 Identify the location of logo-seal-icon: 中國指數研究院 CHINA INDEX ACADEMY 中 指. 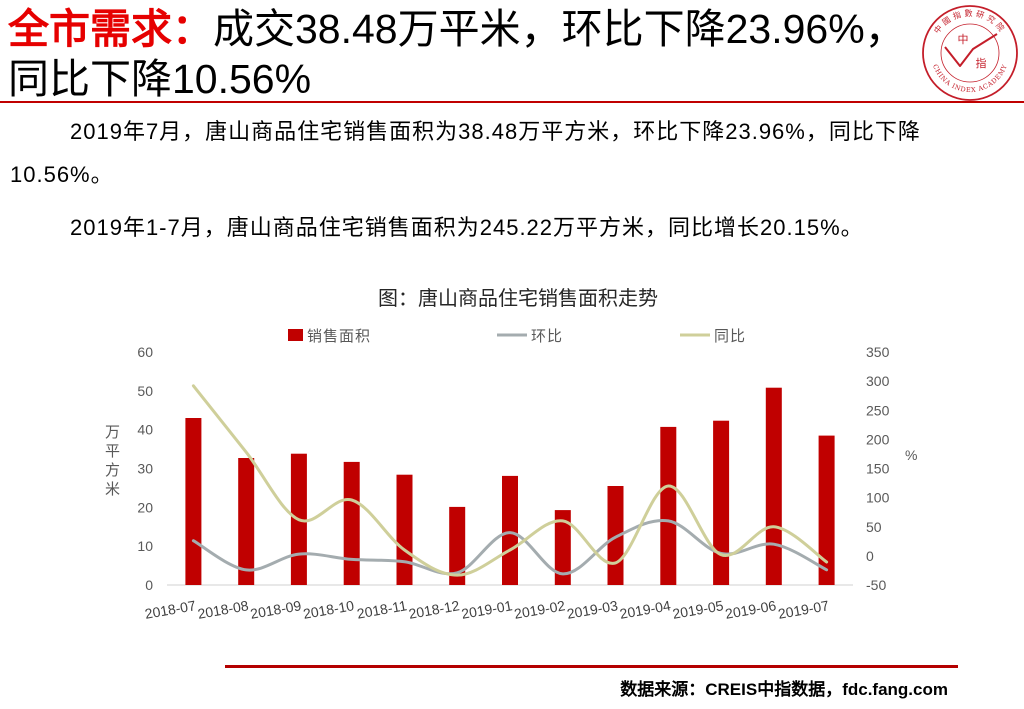
(970, 53).